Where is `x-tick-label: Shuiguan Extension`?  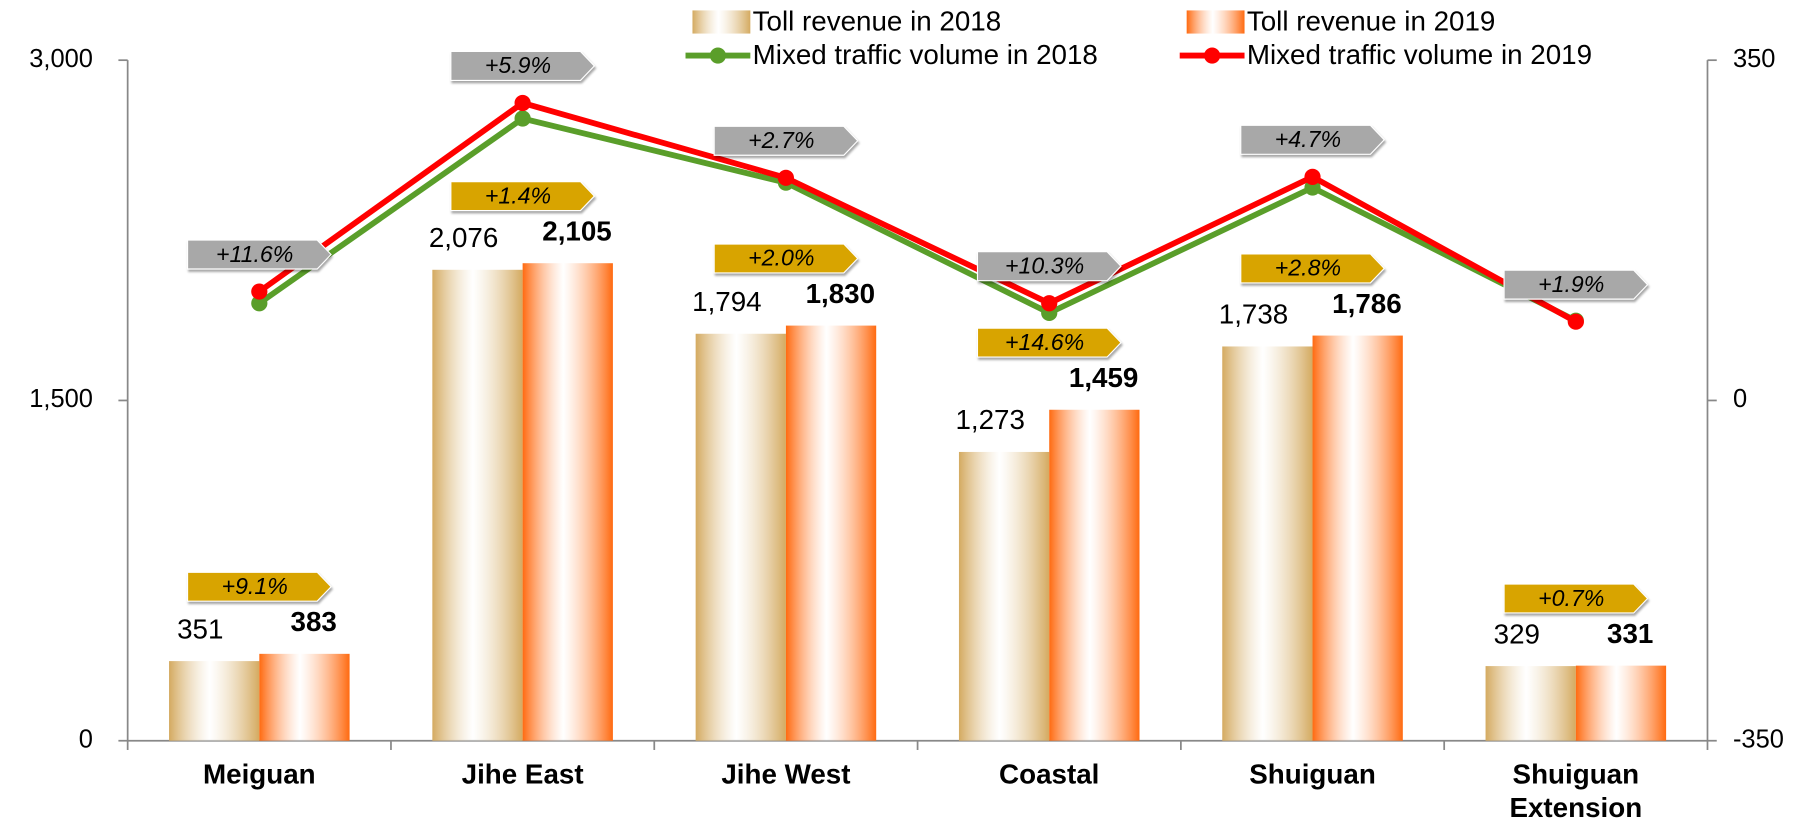 x-tick-label: Shuiguan Extension is located at coordinates (1576, 792).